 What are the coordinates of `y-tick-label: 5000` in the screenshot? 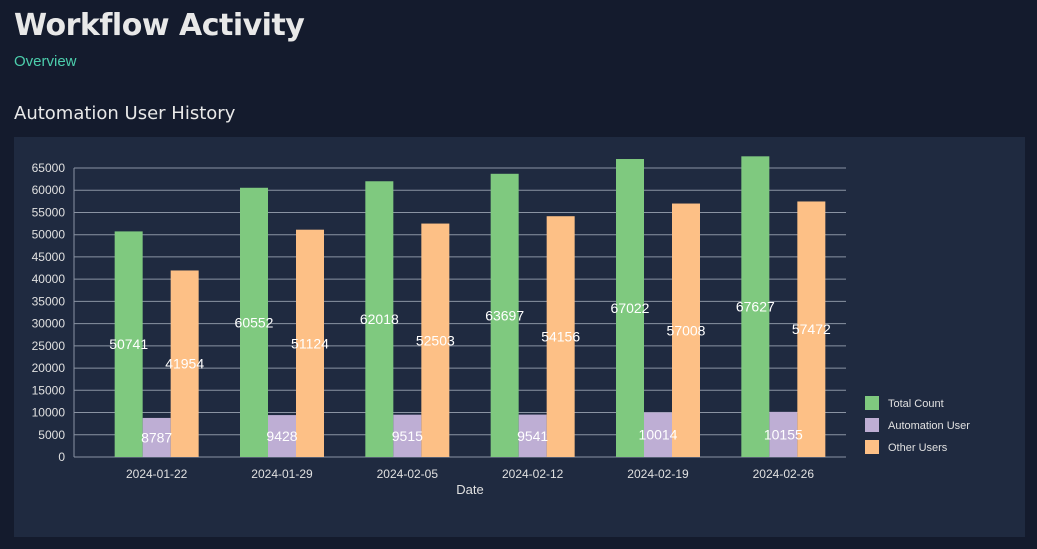 It's located at (51, 435).